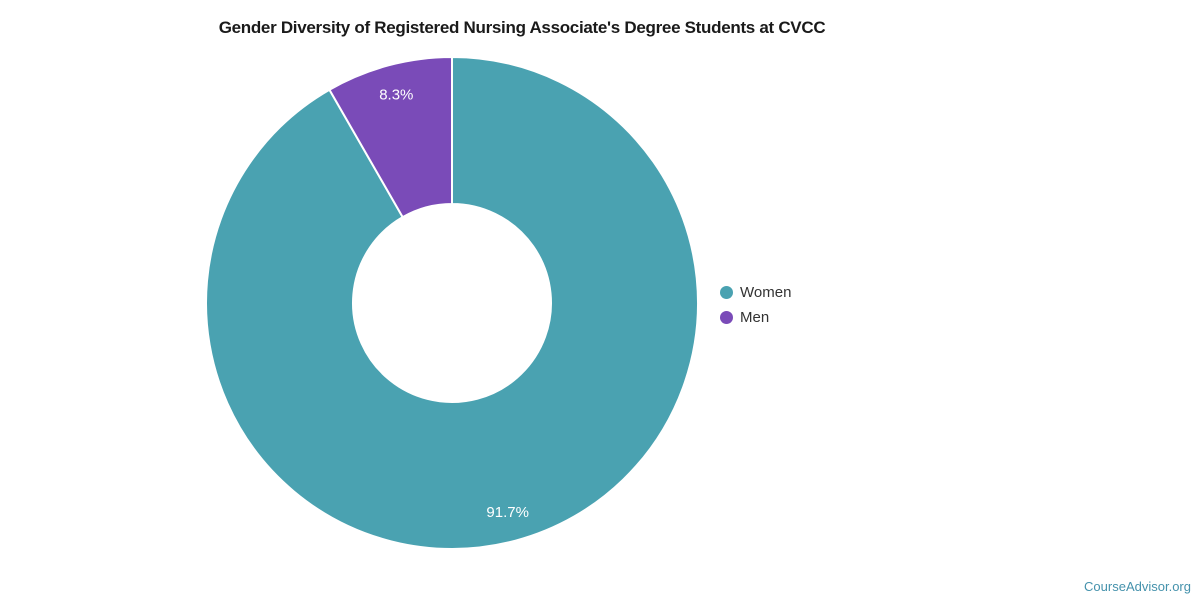 This screenshot has width=1200, height=600. What do you see at coordinates (726, 317) in the screenshot?
I see `men-swatch-icon` at bounding box center [726, 317].